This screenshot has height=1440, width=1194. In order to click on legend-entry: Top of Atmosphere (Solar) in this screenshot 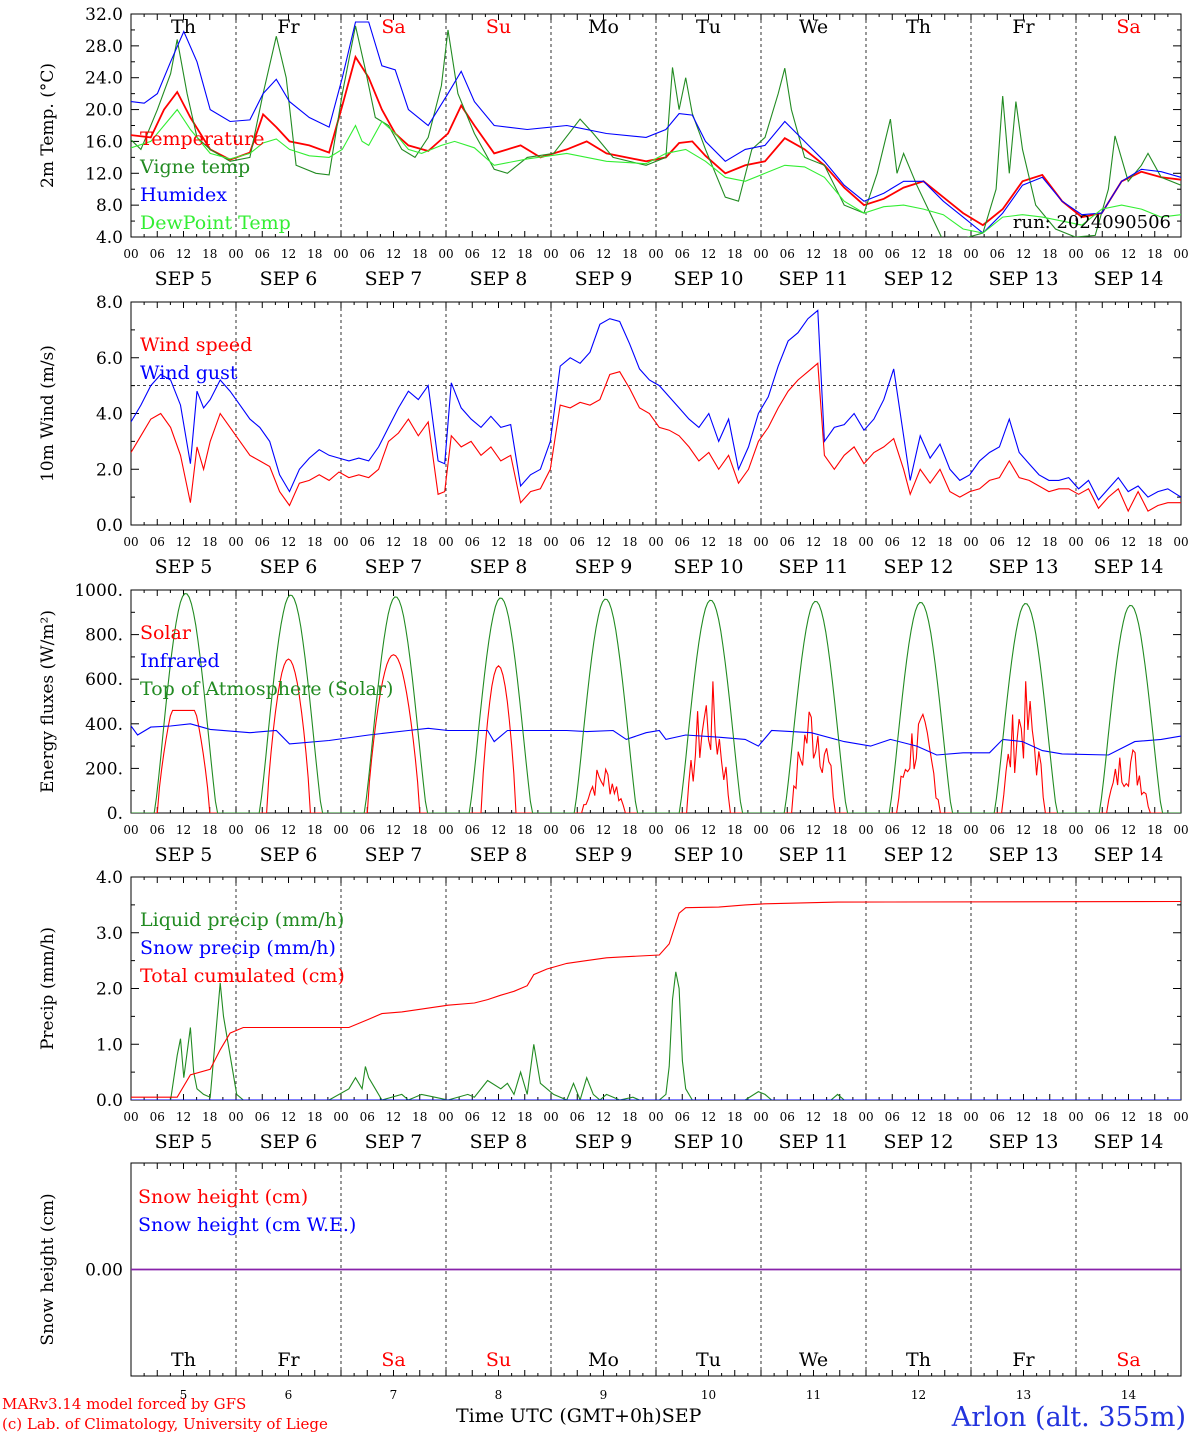, I will do `click(266, 689)`.